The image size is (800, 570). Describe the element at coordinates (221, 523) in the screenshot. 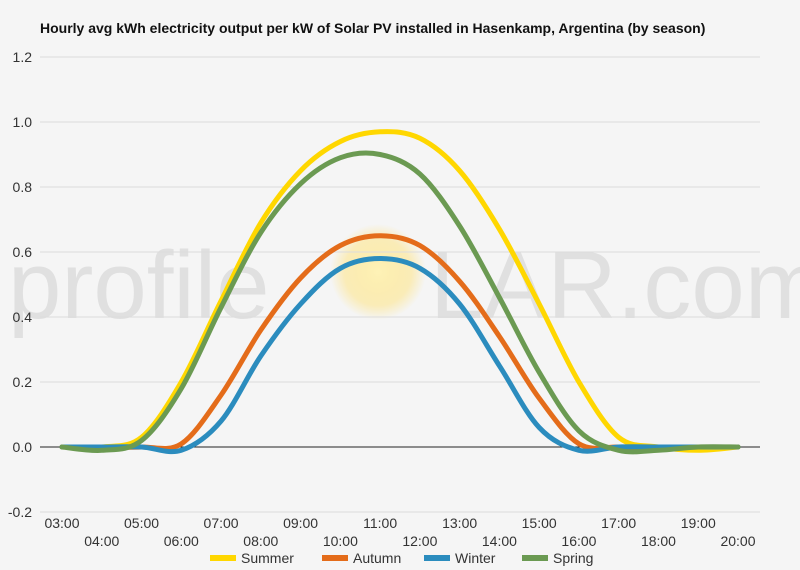

I see `x-tick-label: 07:00` at that location.